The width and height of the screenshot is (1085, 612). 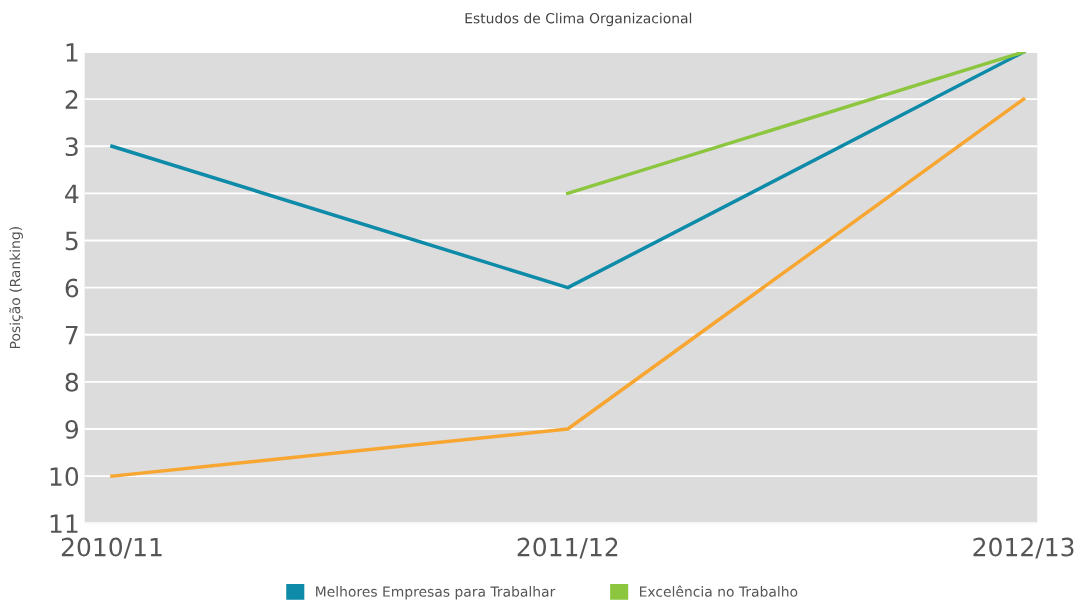 I want to click on y-tick-label: 11, so click(x=64, y=523).